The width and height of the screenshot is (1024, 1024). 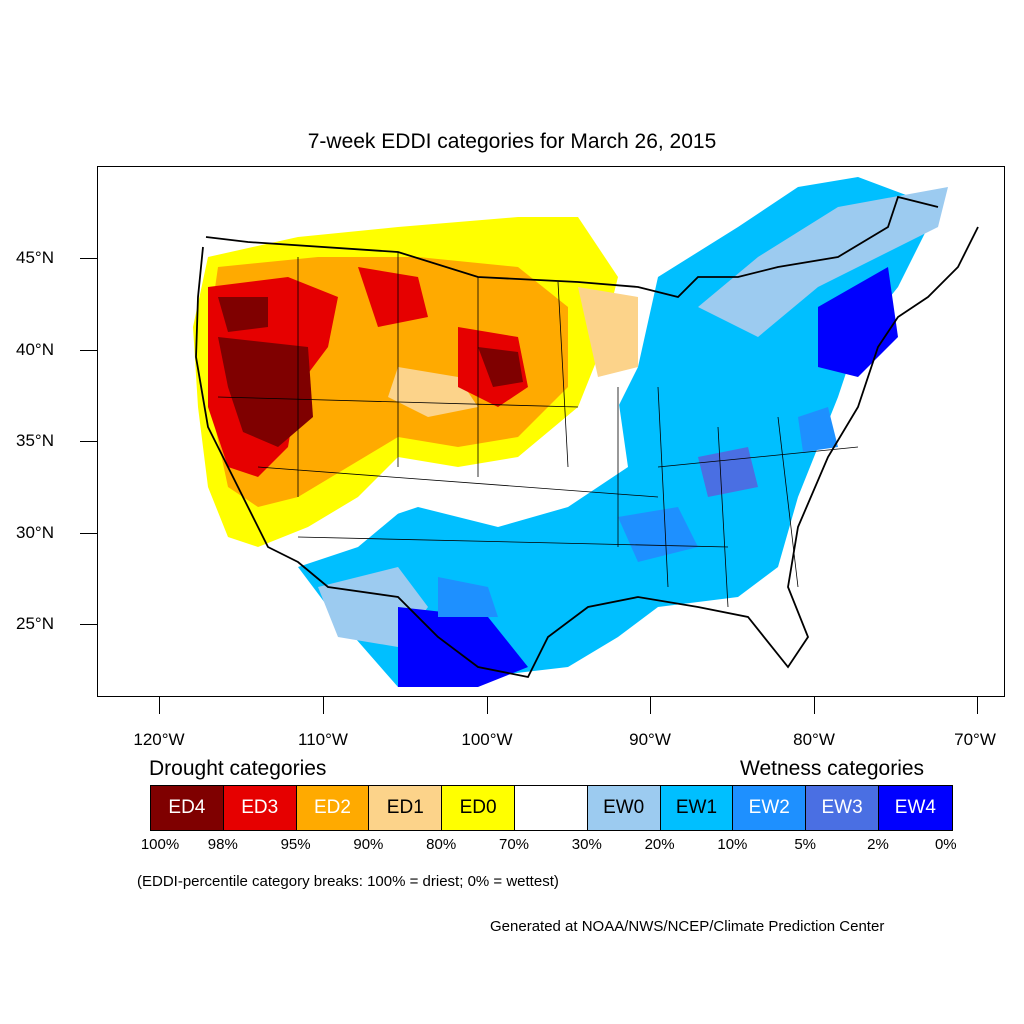 I want to click on lon-label-100: 100°W, so click(x=487, y=739).